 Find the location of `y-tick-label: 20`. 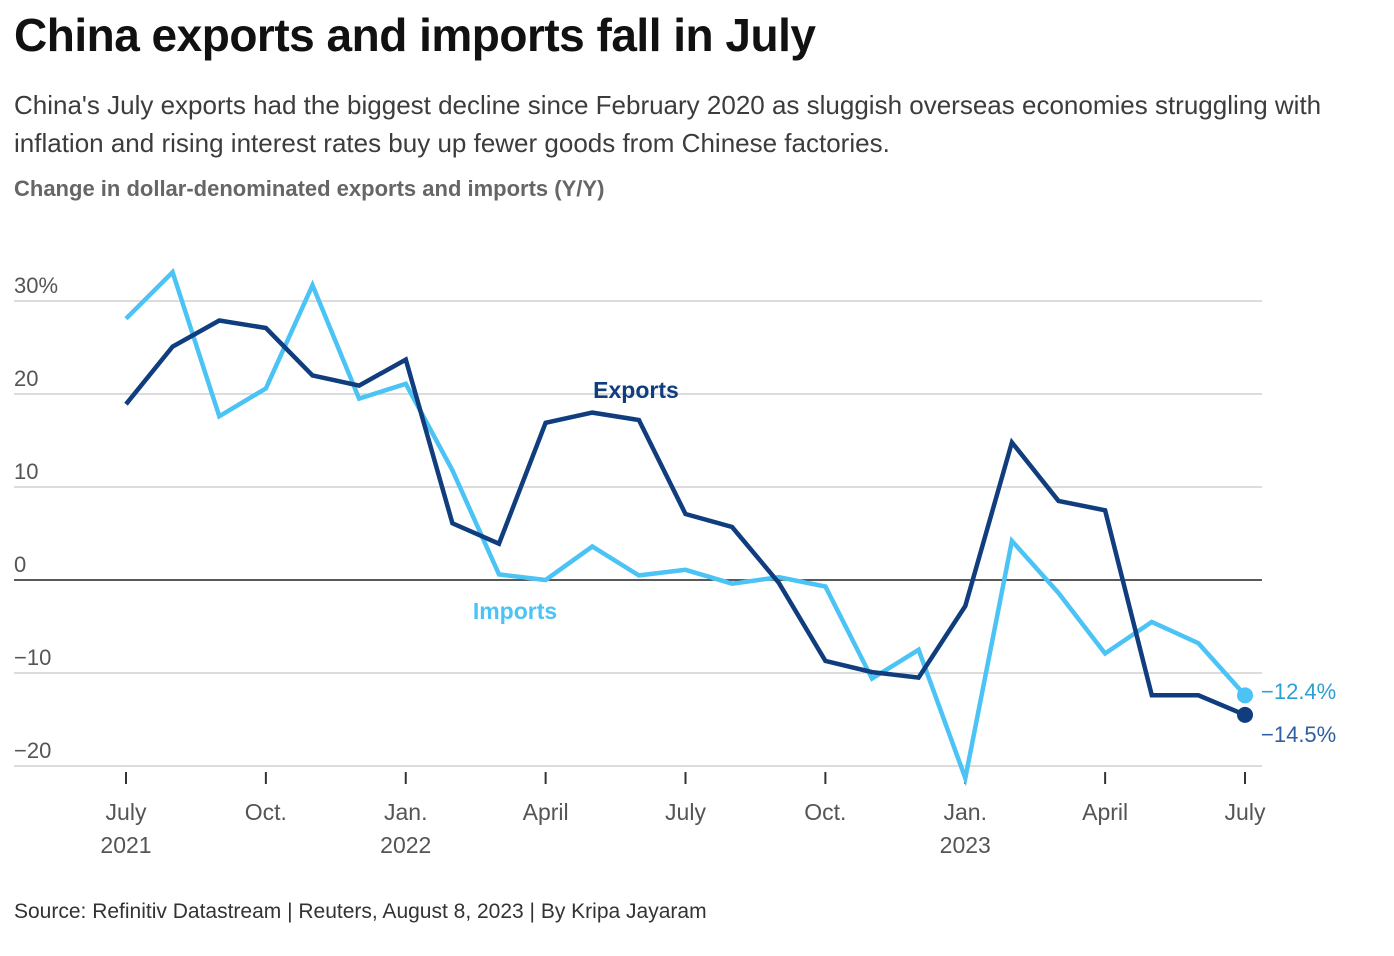

y-tick-label: 20 is located at coordinates (26, 378).